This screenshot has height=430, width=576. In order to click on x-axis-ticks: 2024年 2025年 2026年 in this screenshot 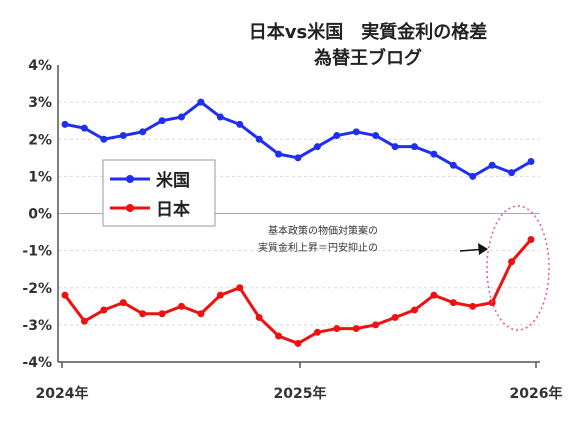, I will do `click(299, 382)`.